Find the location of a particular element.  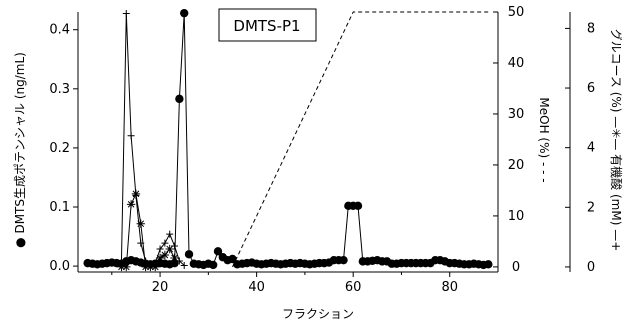

annotation-box is located at coordinates (267, 25).